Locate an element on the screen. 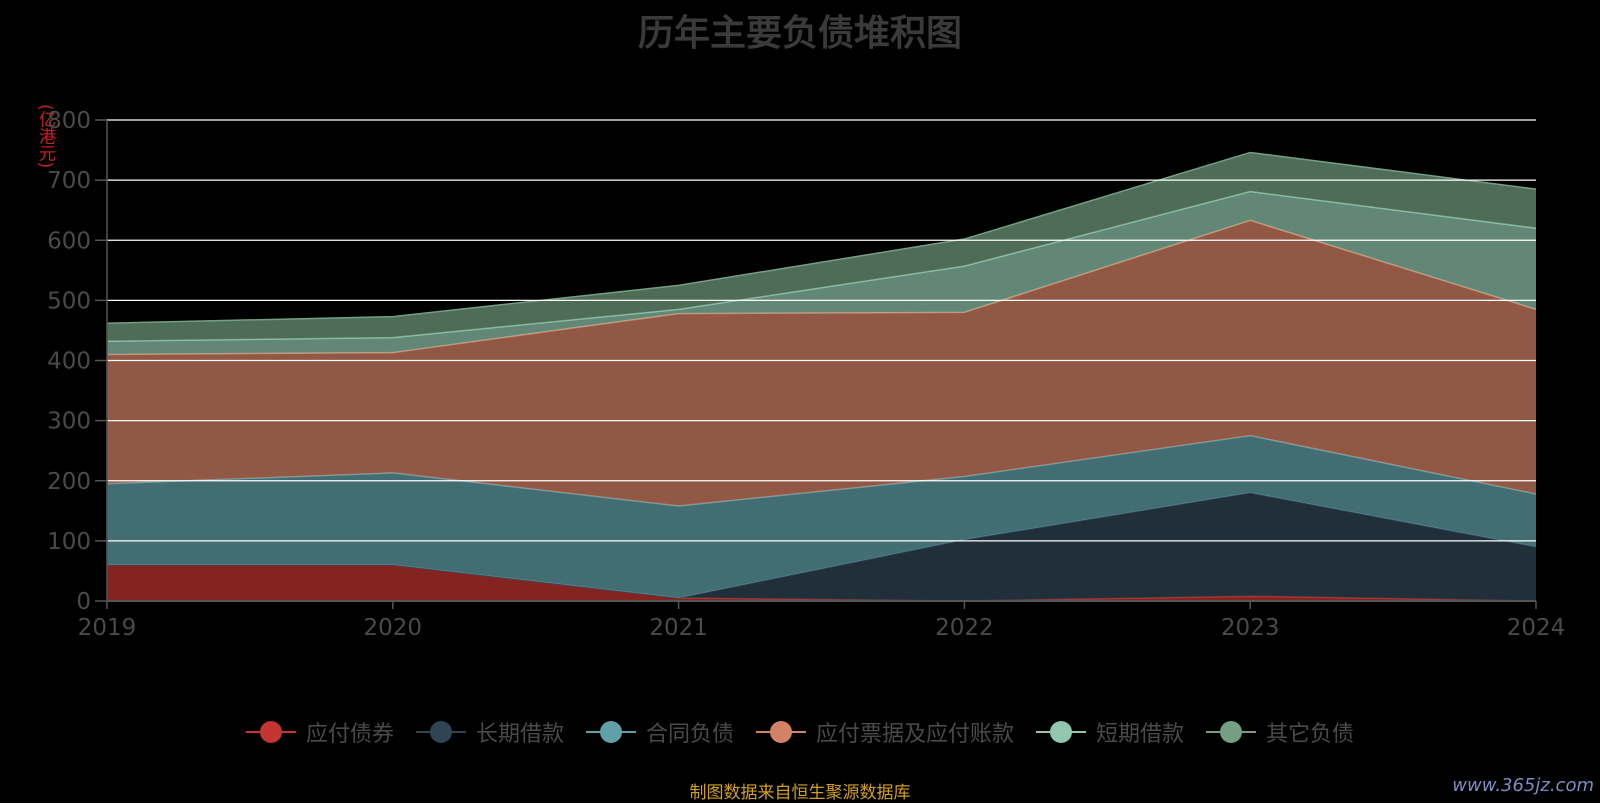  y-tick-label: 600 is located at coordinates (69, 241).